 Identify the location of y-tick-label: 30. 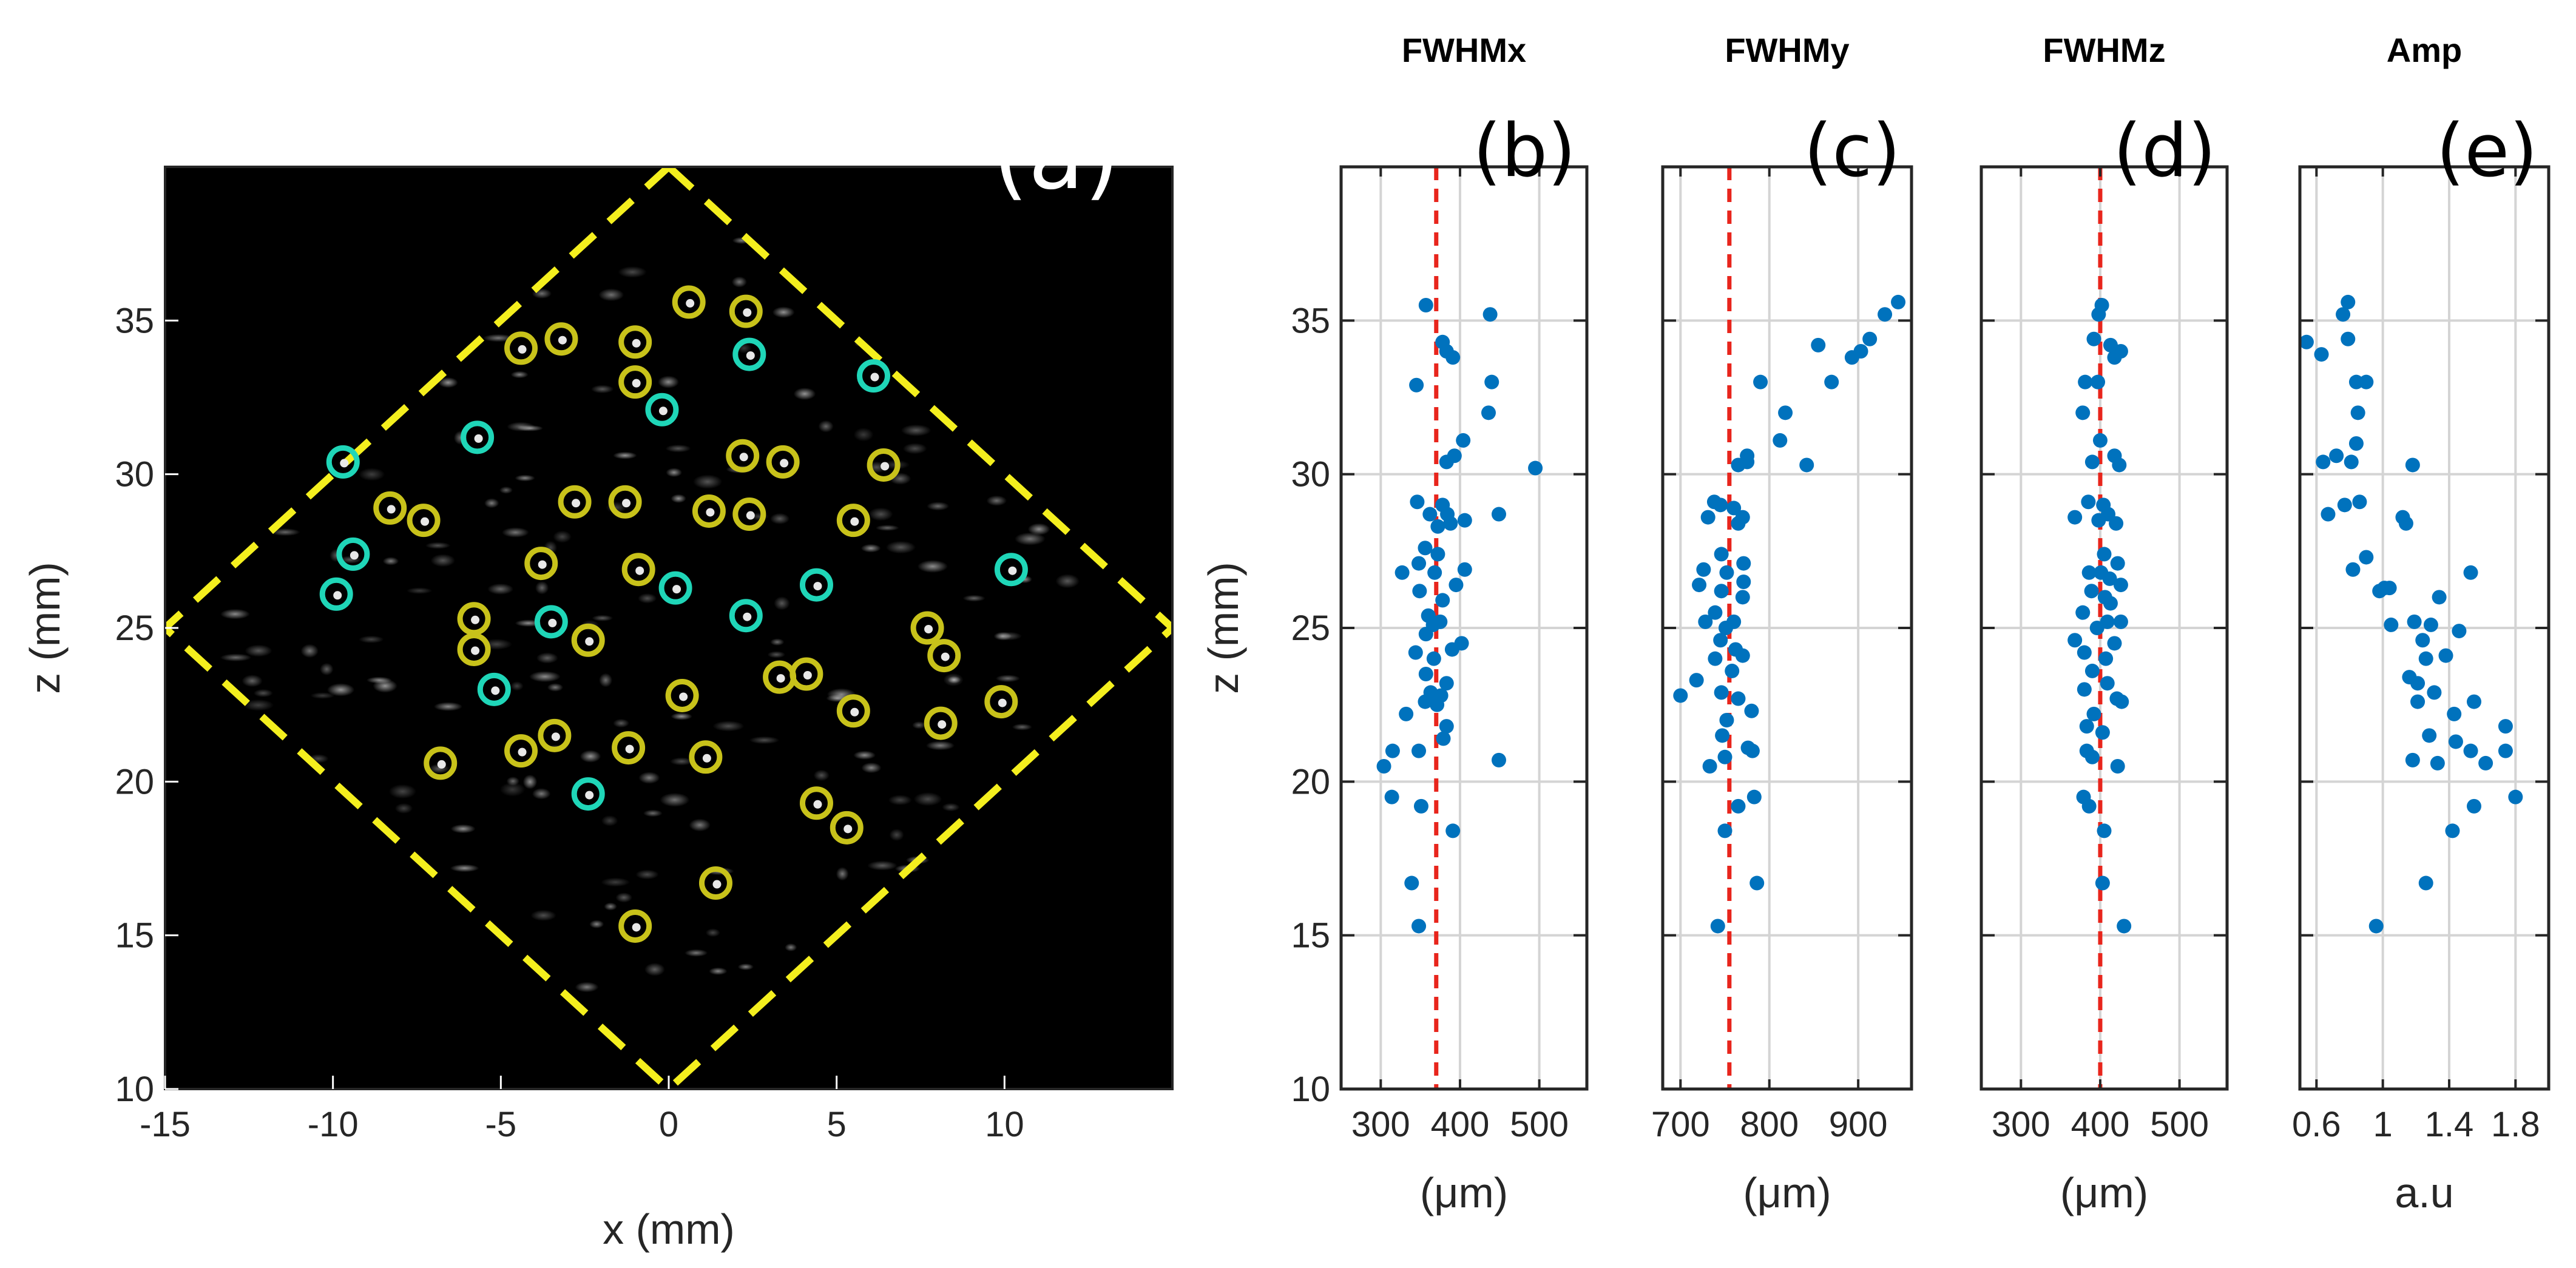
(134, 474).